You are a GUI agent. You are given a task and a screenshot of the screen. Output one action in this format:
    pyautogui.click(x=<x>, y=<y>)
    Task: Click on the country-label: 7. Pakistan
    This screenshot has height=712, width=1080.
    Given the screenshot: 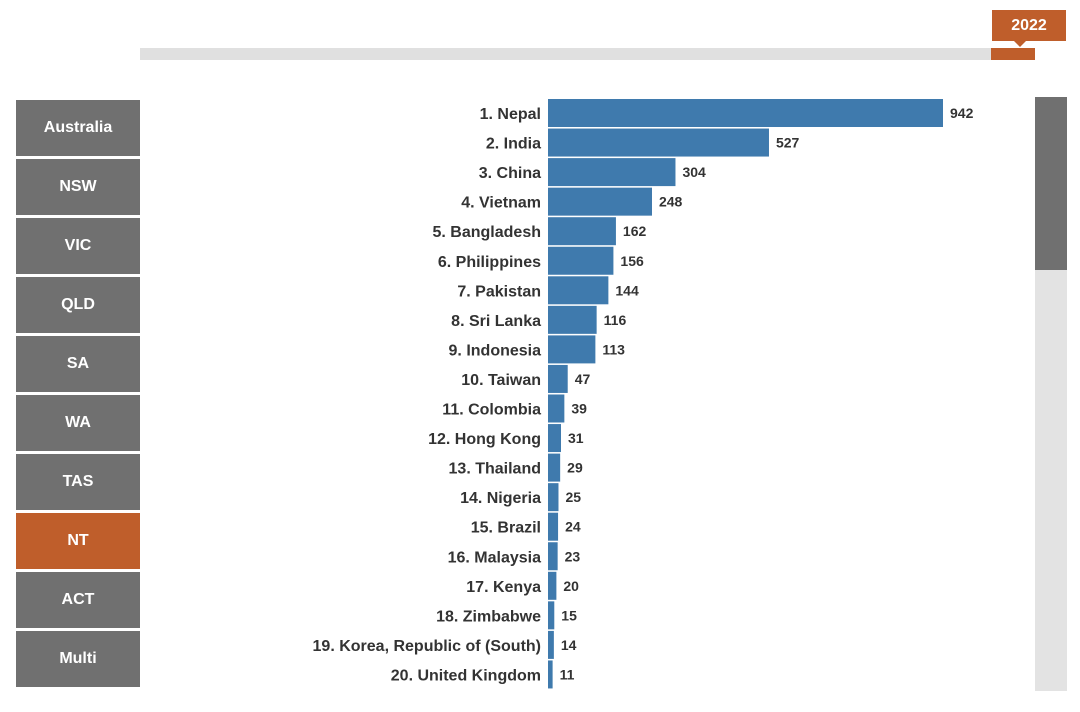 What is the action you would take?
    pyautogui.click(x=499, y=291)
    